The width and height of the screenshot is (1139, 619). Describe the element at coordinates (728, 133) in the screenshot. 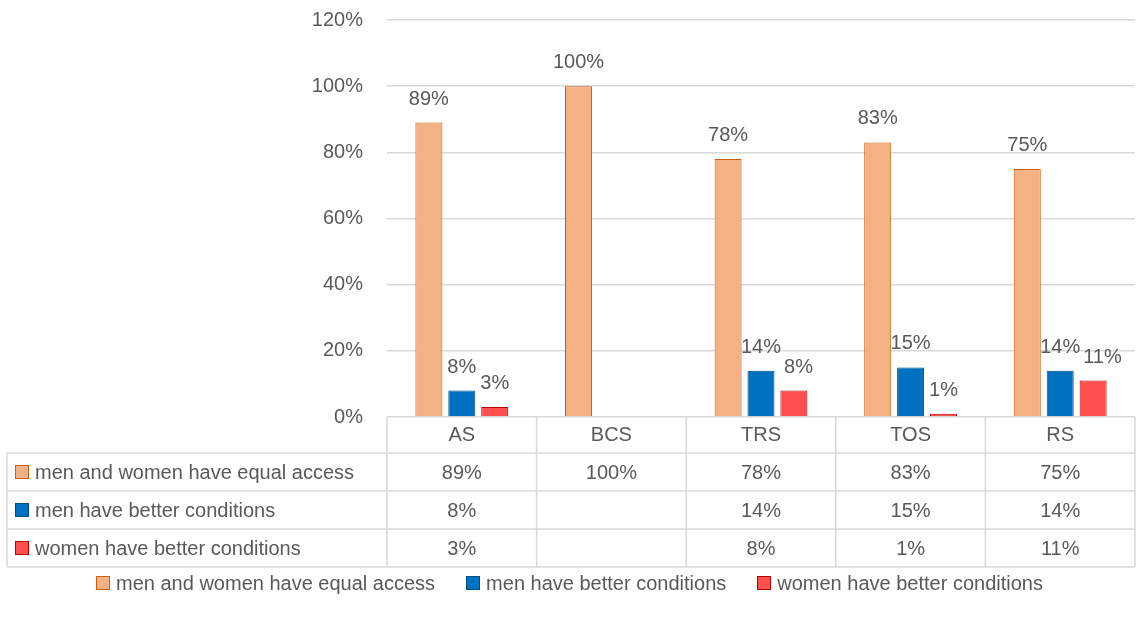

I see `text: 78%` at that location.